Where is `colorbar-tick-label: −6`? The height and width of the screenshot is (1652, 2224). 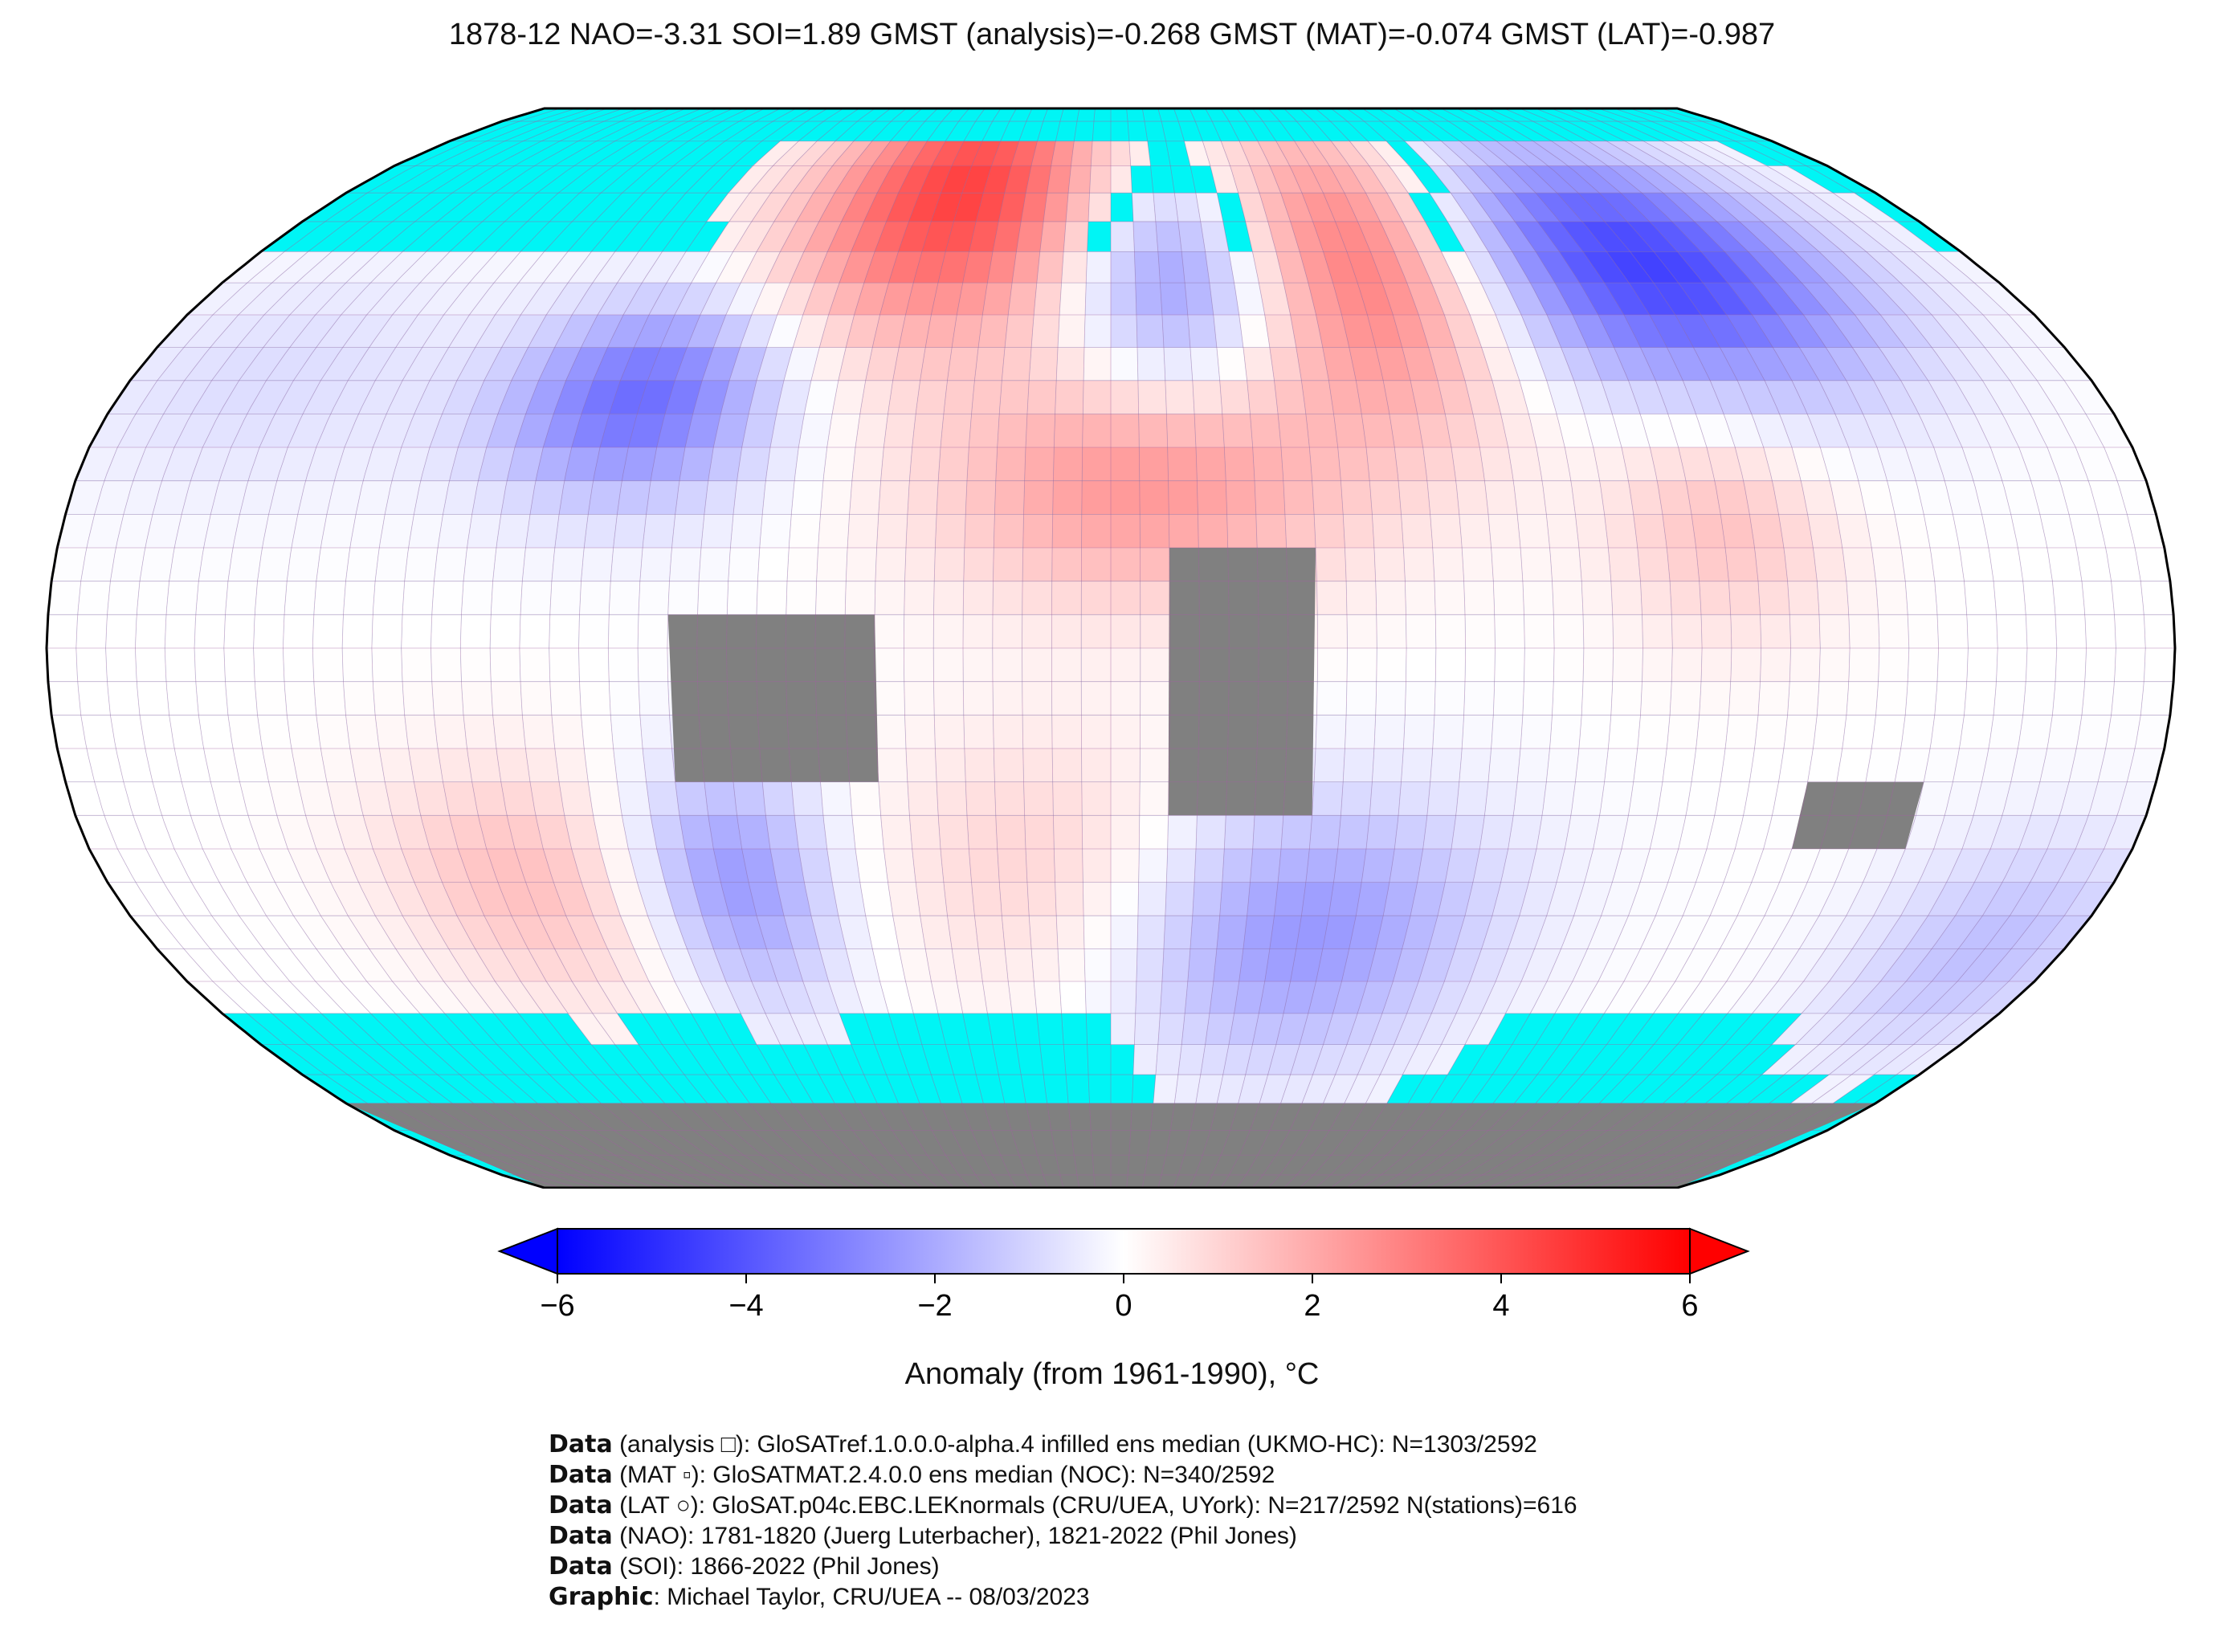 colorbar-tick-label: −6 is located at coordinates (557, 1306).